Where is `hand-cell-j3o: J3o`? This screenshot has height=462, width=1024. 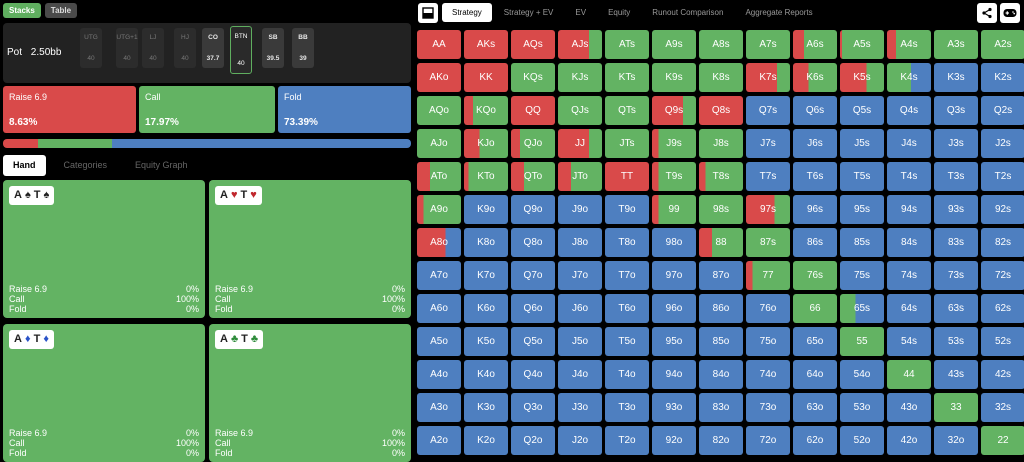 hand-cell-j3o: J3o is located at coordinates (580, 407).